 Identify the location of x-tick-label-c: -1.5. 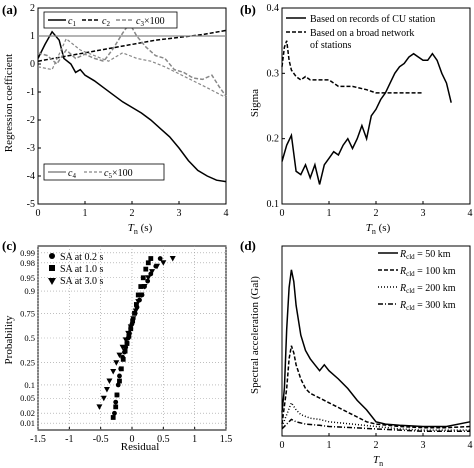
(38, 439).